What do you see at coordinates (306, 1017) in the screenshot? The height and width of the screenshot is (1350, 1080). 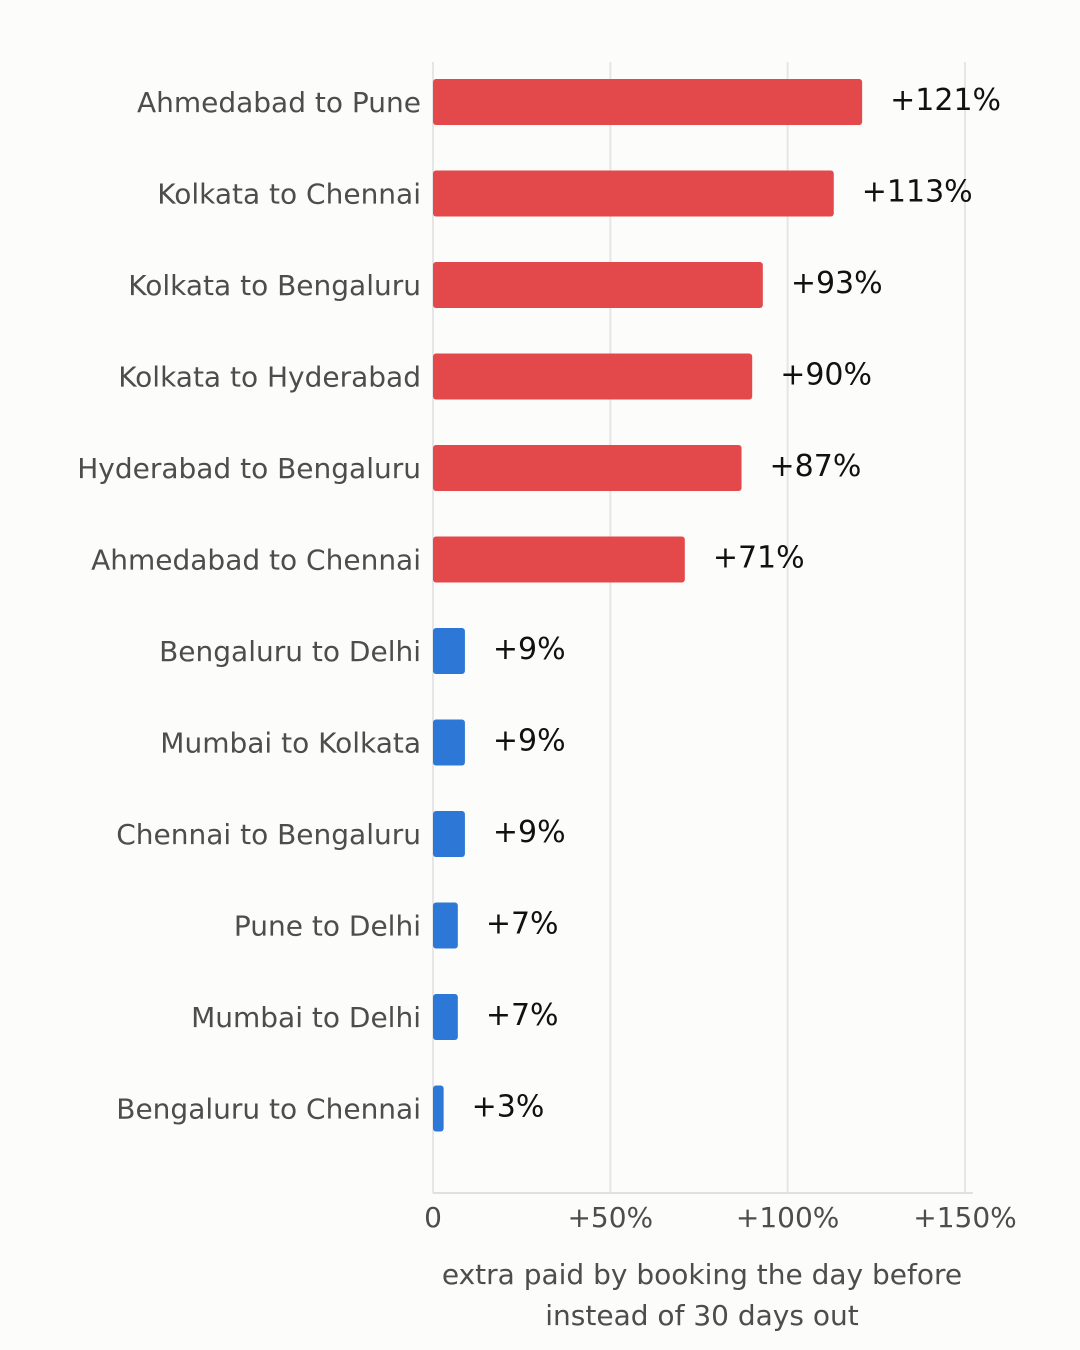 I see `category-label-10: Mumbai to Delhi` at bounding box center [306, 1017].